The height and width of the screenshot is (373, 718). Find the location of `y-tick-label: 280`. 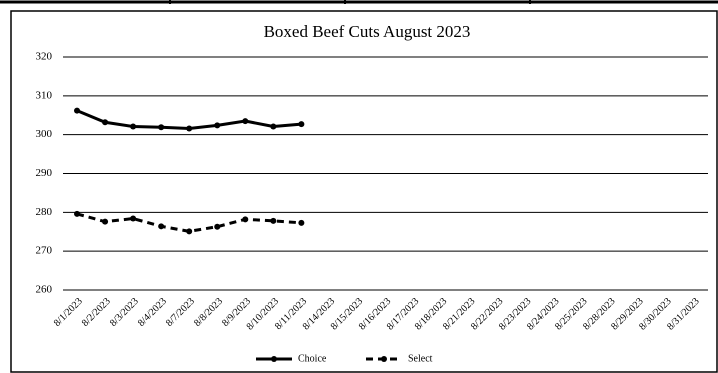

y-tick-label: 280 is located at coordinates (44, 212).